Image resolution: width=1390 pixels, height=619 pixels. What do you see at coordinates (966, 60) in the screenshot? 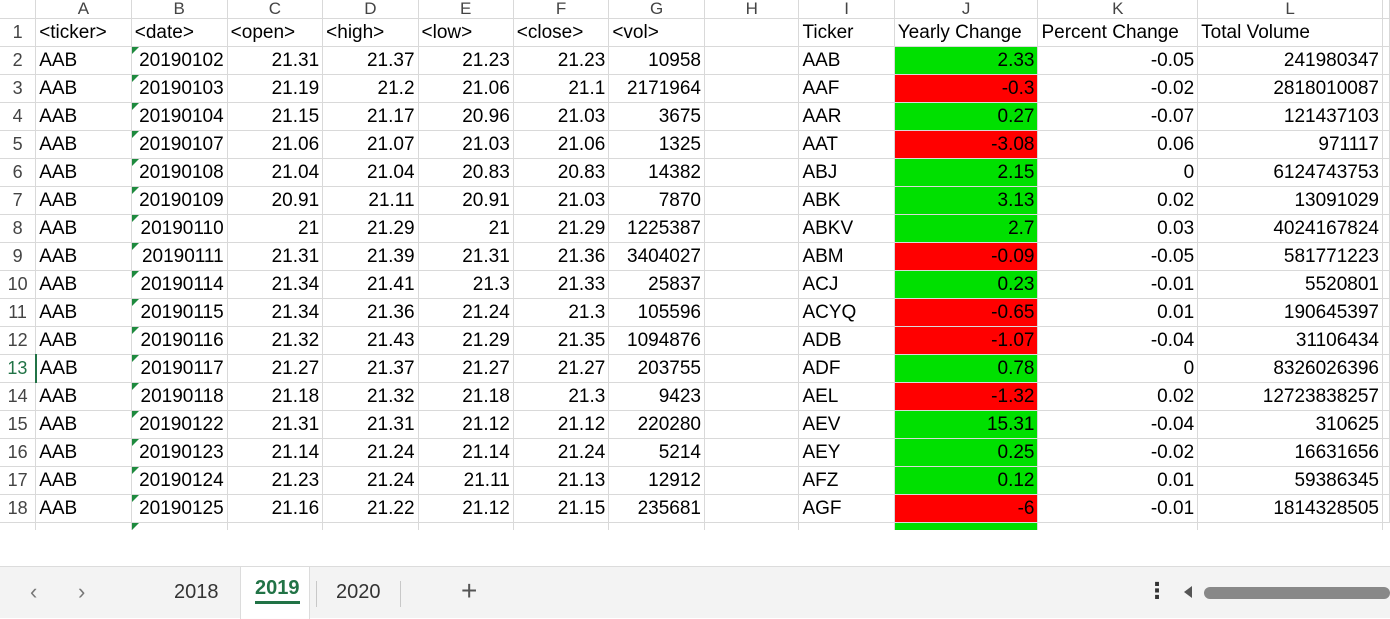
I see `yearly-change-cell: 2.33` at bounding box center [966, 60].